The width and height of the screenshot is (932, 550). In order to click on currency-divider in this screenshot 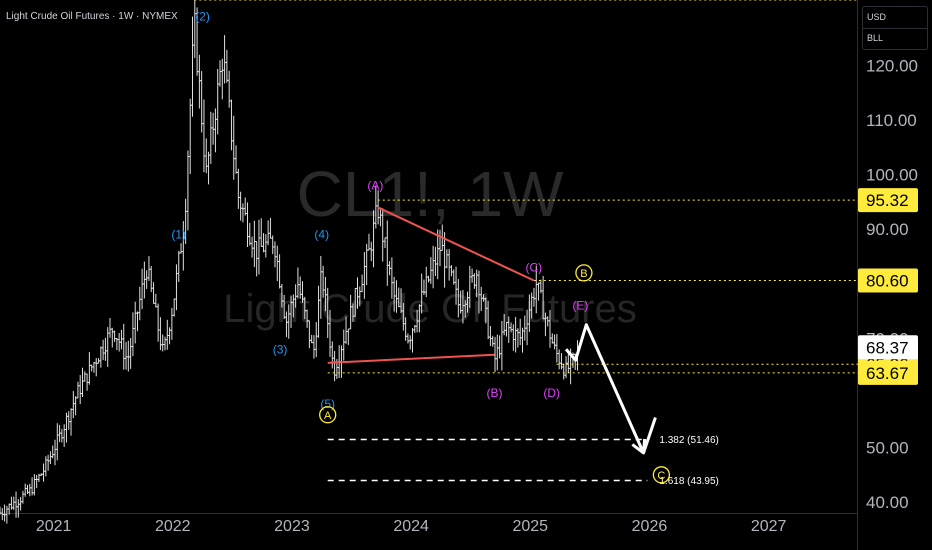, I will do `click(895, 28)`.